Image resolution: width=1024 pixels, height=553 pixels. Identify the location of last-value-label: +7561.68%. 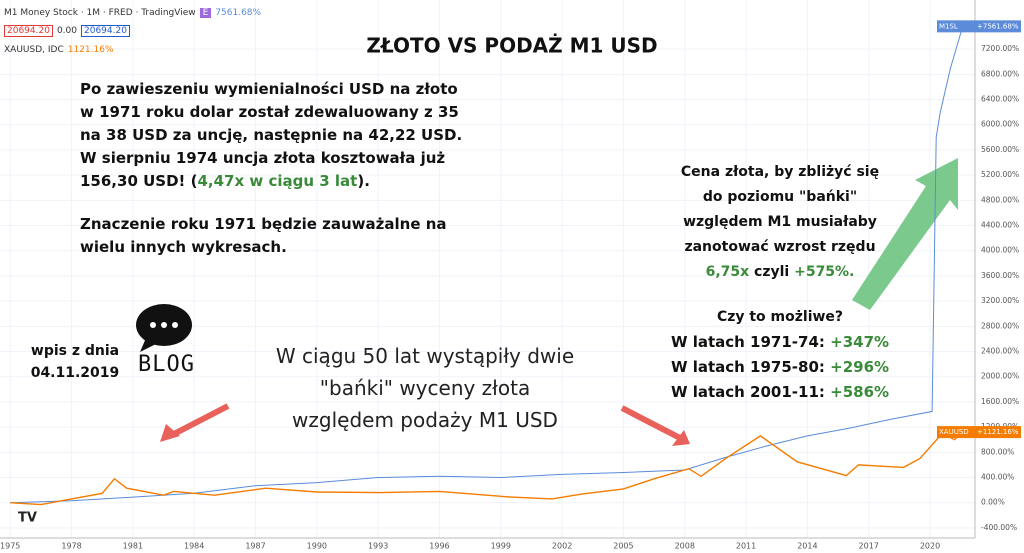
(998, 26).